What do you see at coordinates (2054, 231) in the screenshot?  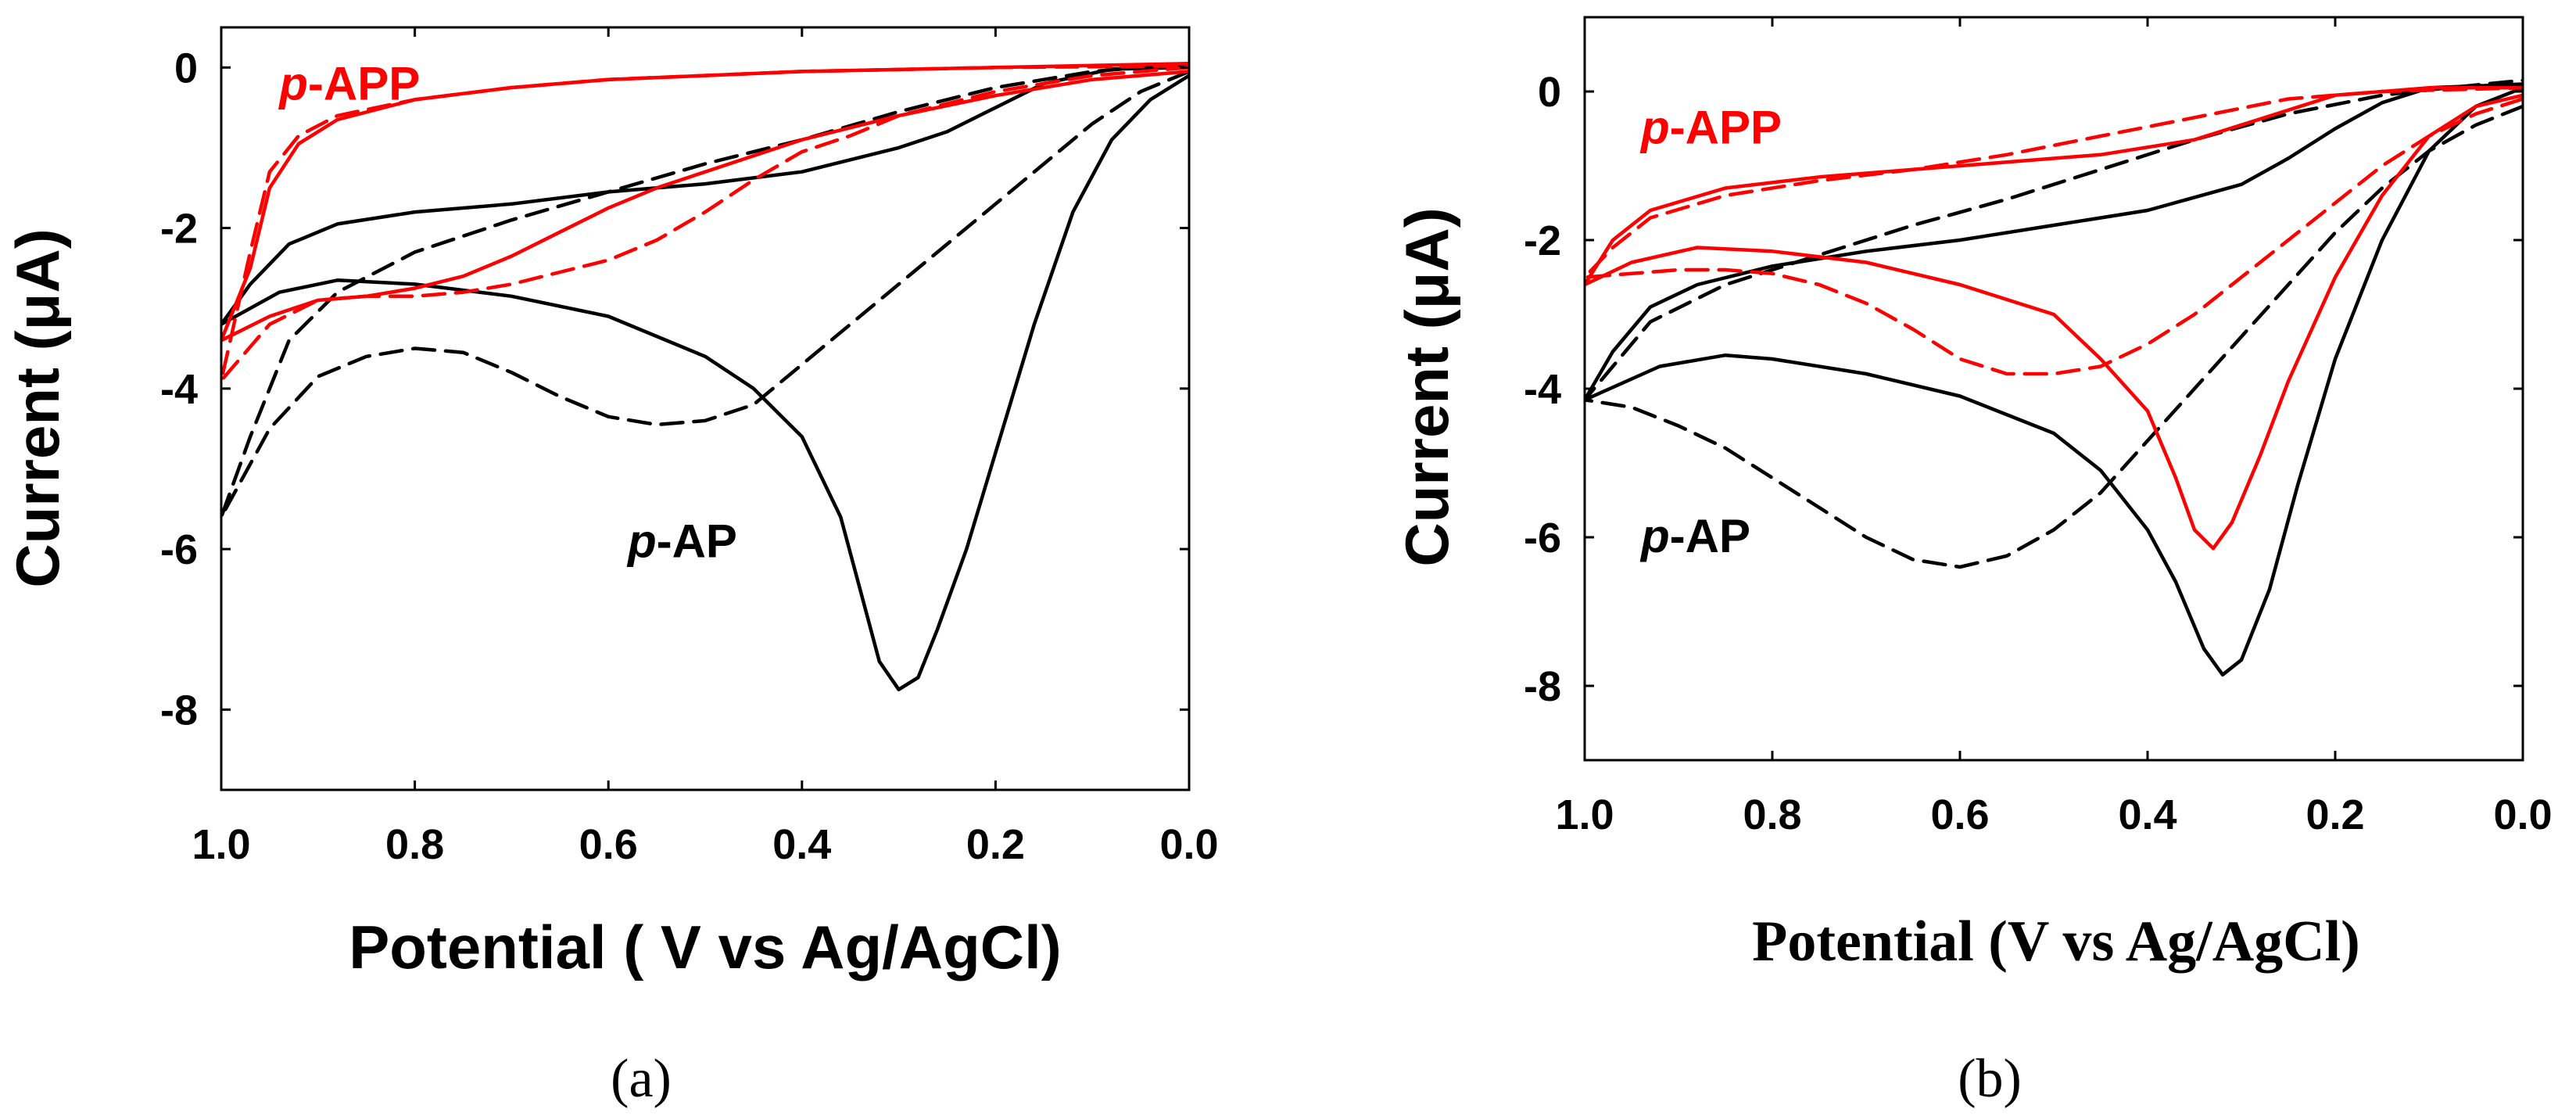 I see `series-line-b-red-dashed` at bounding box center [2054, 231].